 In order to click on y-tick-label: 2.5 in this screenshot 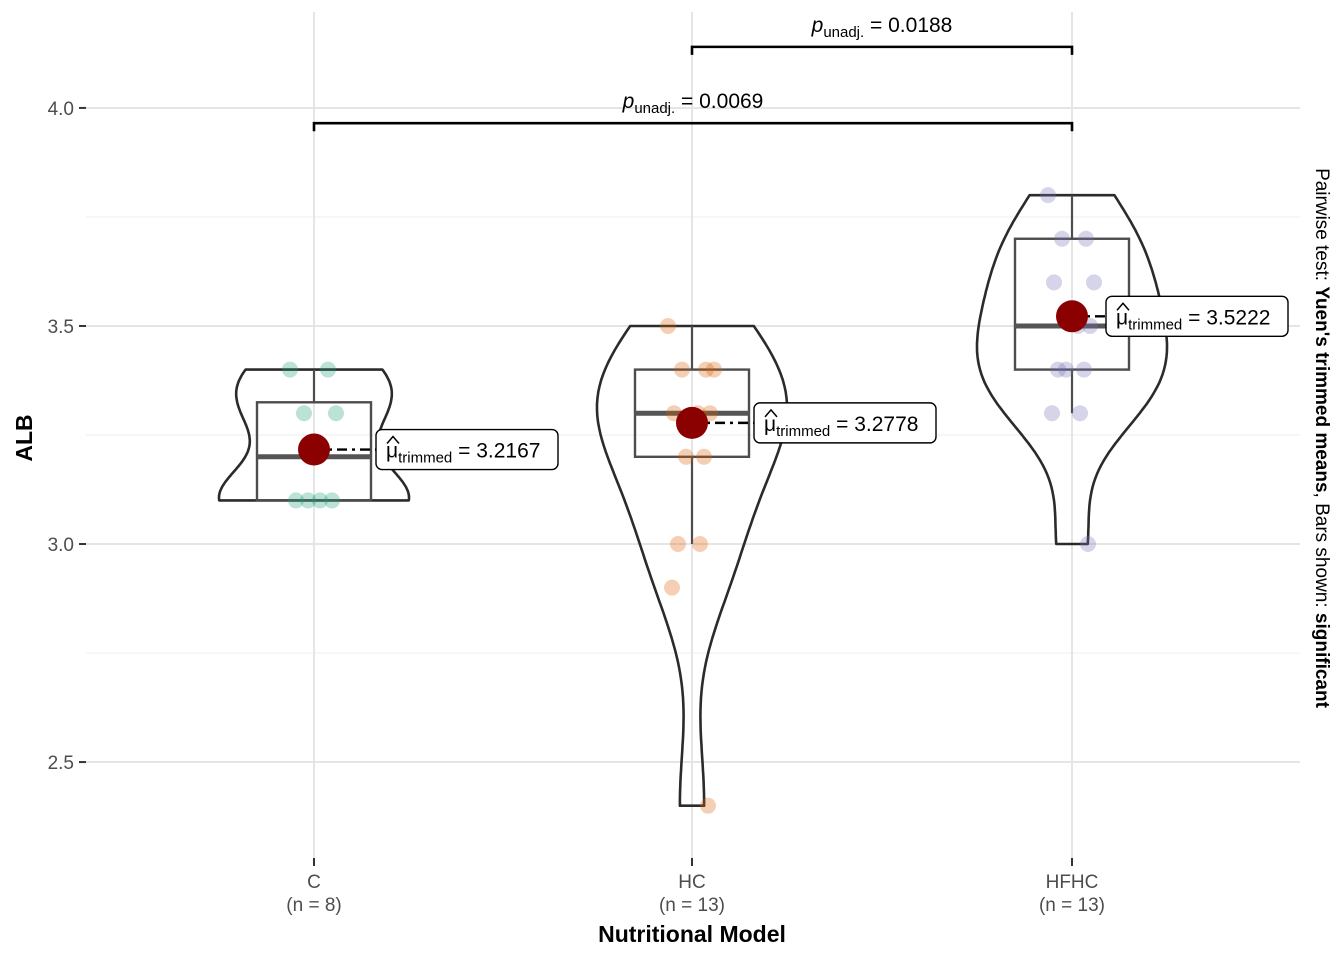, I will do `click(61, 763)`.